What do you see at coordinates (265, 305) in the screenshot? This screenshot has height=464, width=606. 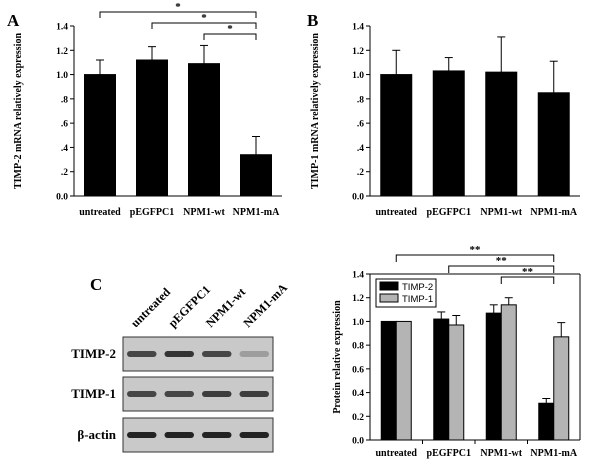 I see `lane-label: NPM1-mA` at bounding box center [265, 305].